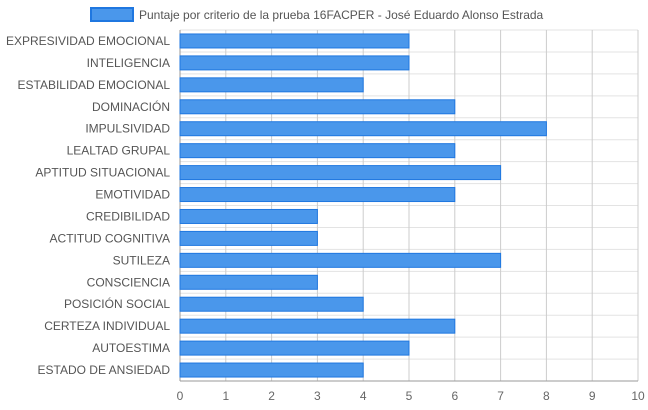 This screenshot has height=410, width=648. Describe the element at coordinates (112, 14) in the screenshot. I see `legend-swatch` at that location.